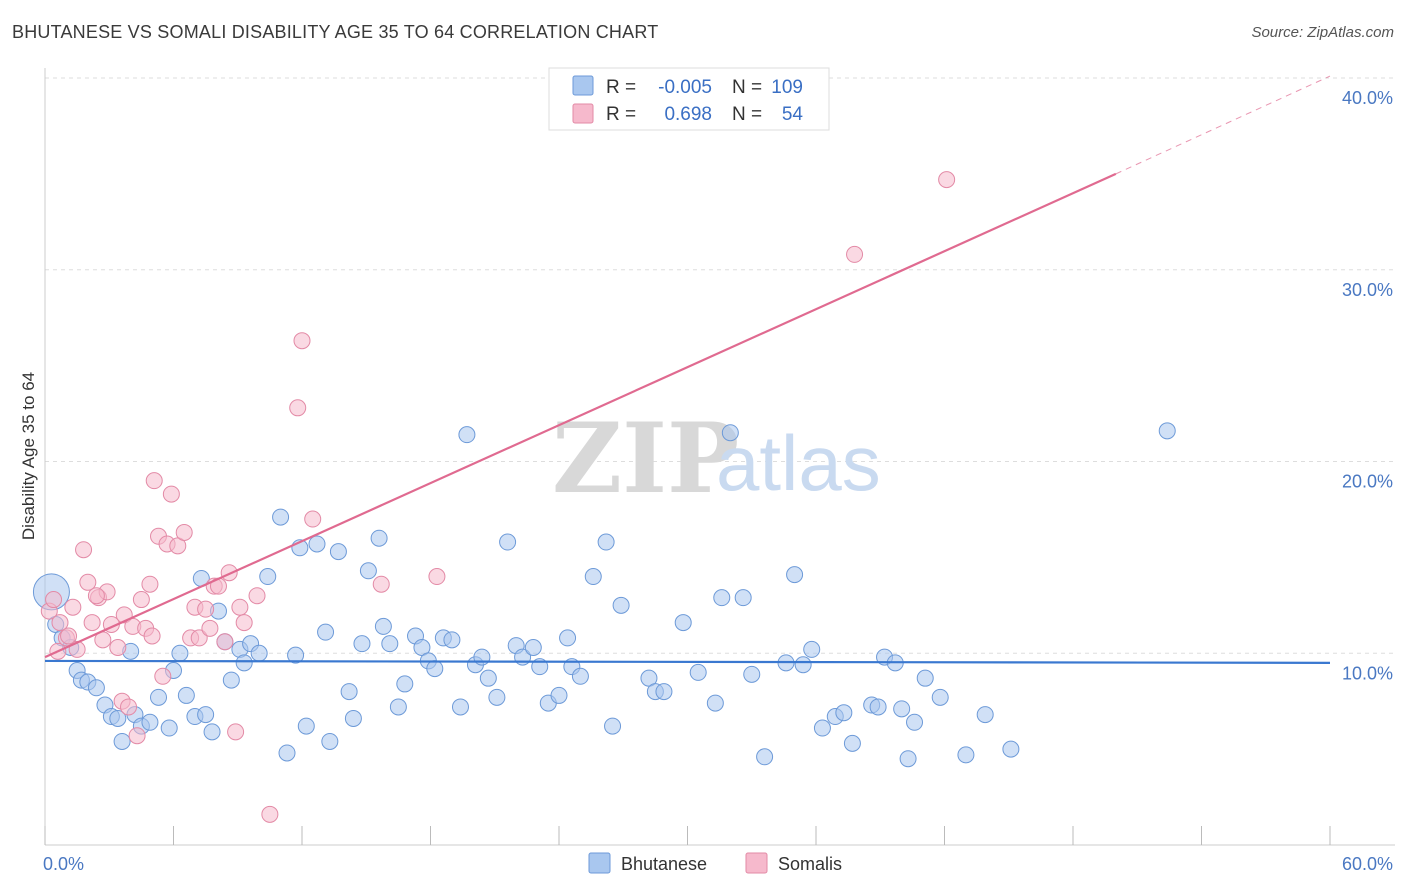  Describe the element at coordinates (1367, 673) in the screenshot. I see `y-tick-label-0: 10.0%` at that location.